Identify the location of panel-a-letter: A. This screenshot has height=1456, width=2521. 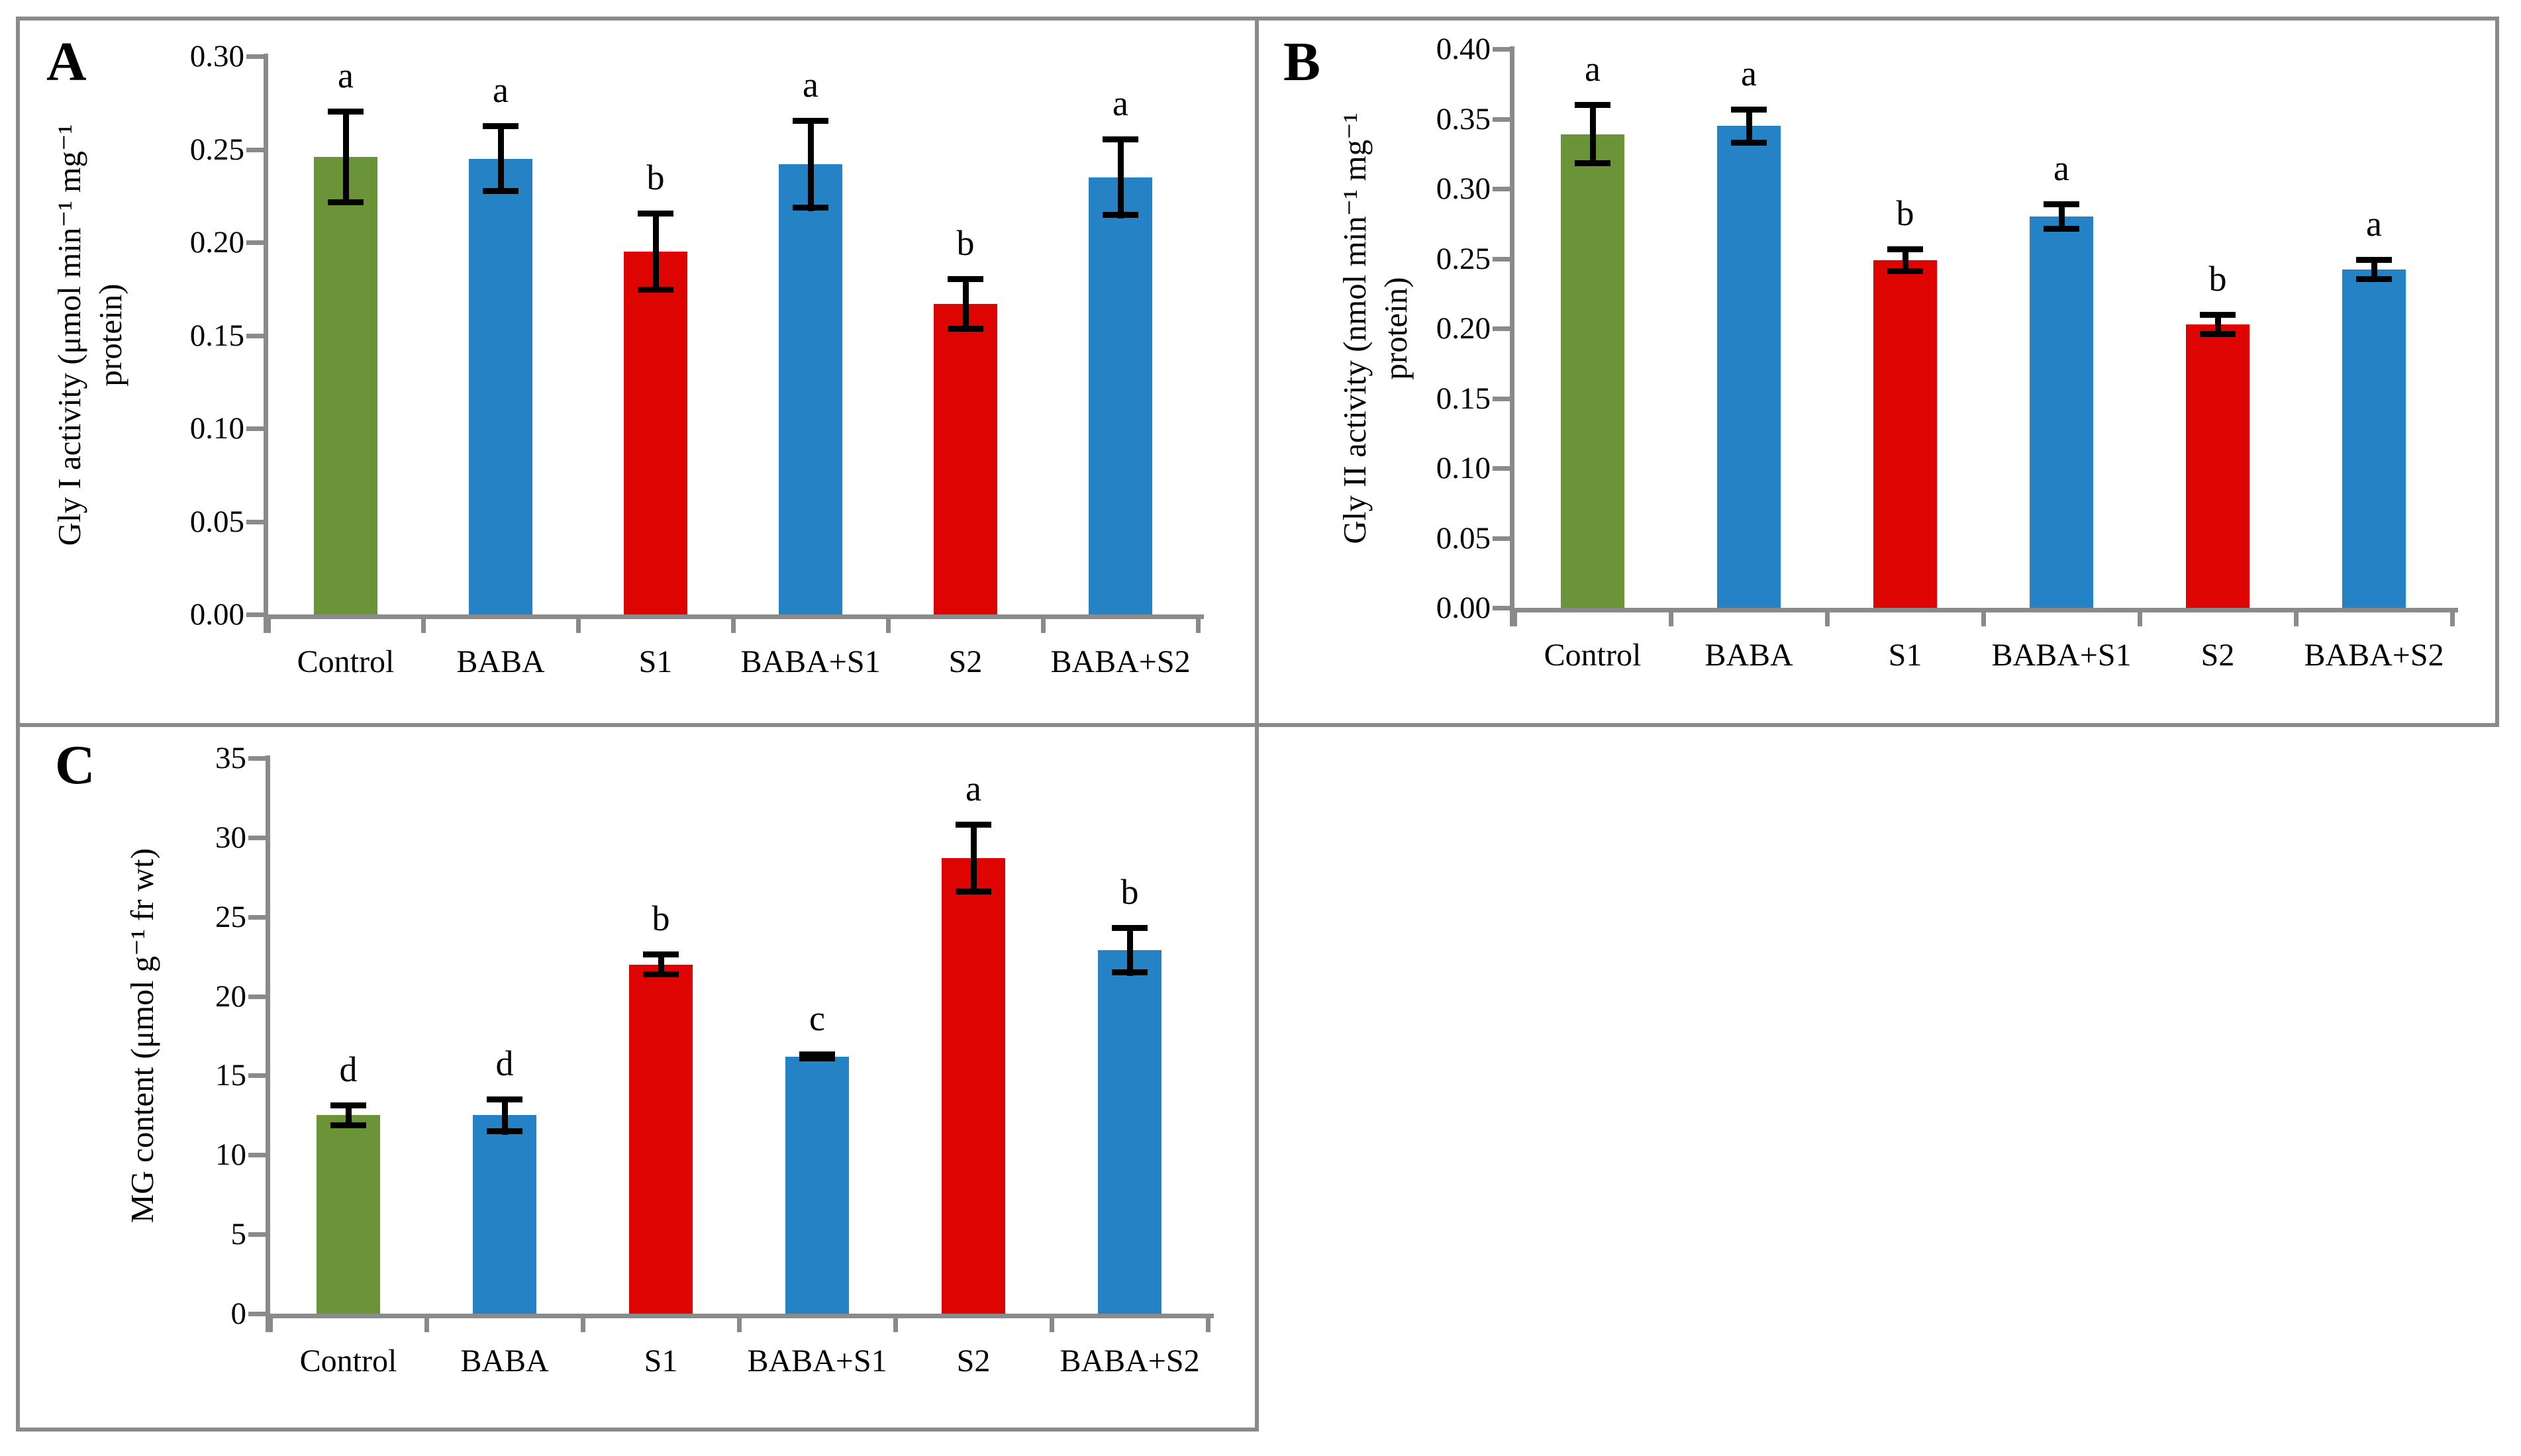
(66, 62).